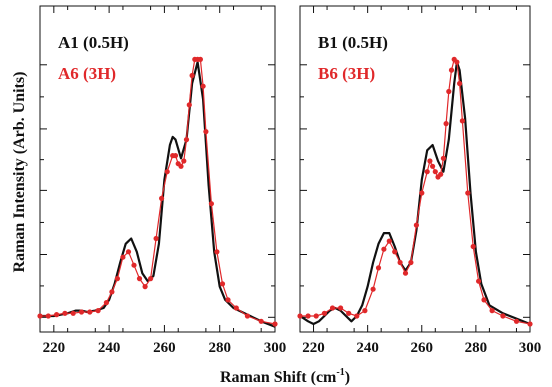 This screenshot has height=387, width=552. Describe the element at coordinates (87, 73) in the screenshot. I see `legend-left-a6: A6 (3H)` at that location.